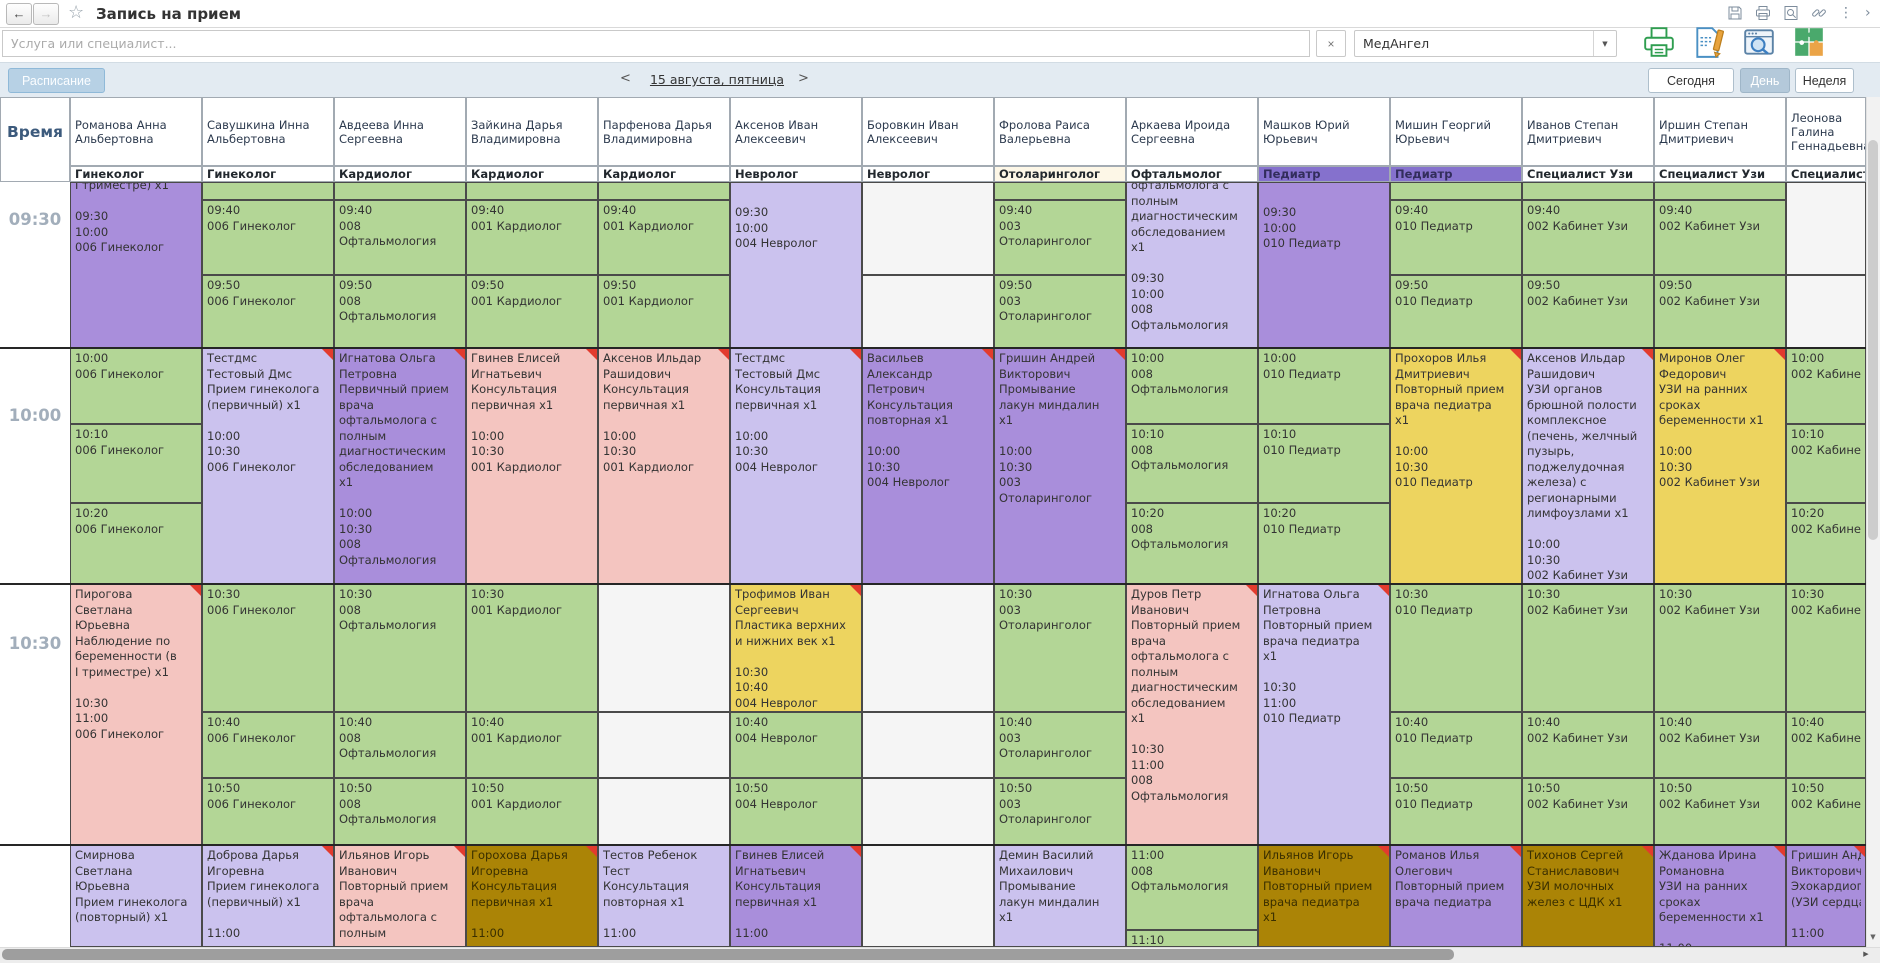 This screenshot has width=1880, height=963. What do you see at coordinates (1868, 13) in the screenshot?
I see `collapse-panel-icon: ›` at bounding box center [1868, 13].